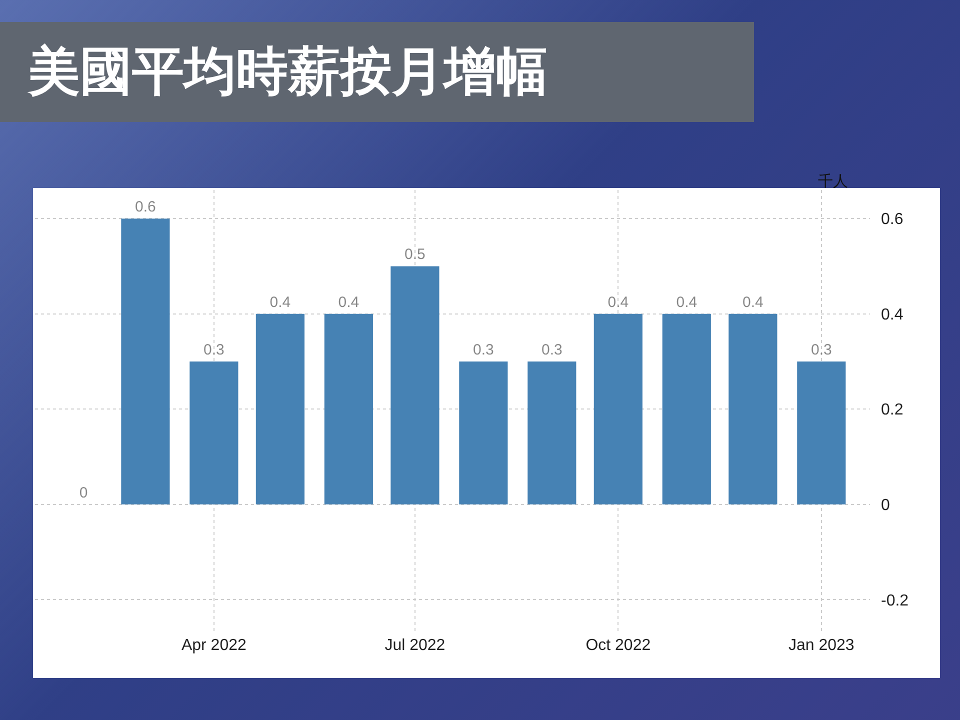 The height and width of the screenshot is (720, 960). Describe the element at coordinates (377, 72) in the screenshot. I see `chart-title: 美國平均時薪按月增幅` at that location.